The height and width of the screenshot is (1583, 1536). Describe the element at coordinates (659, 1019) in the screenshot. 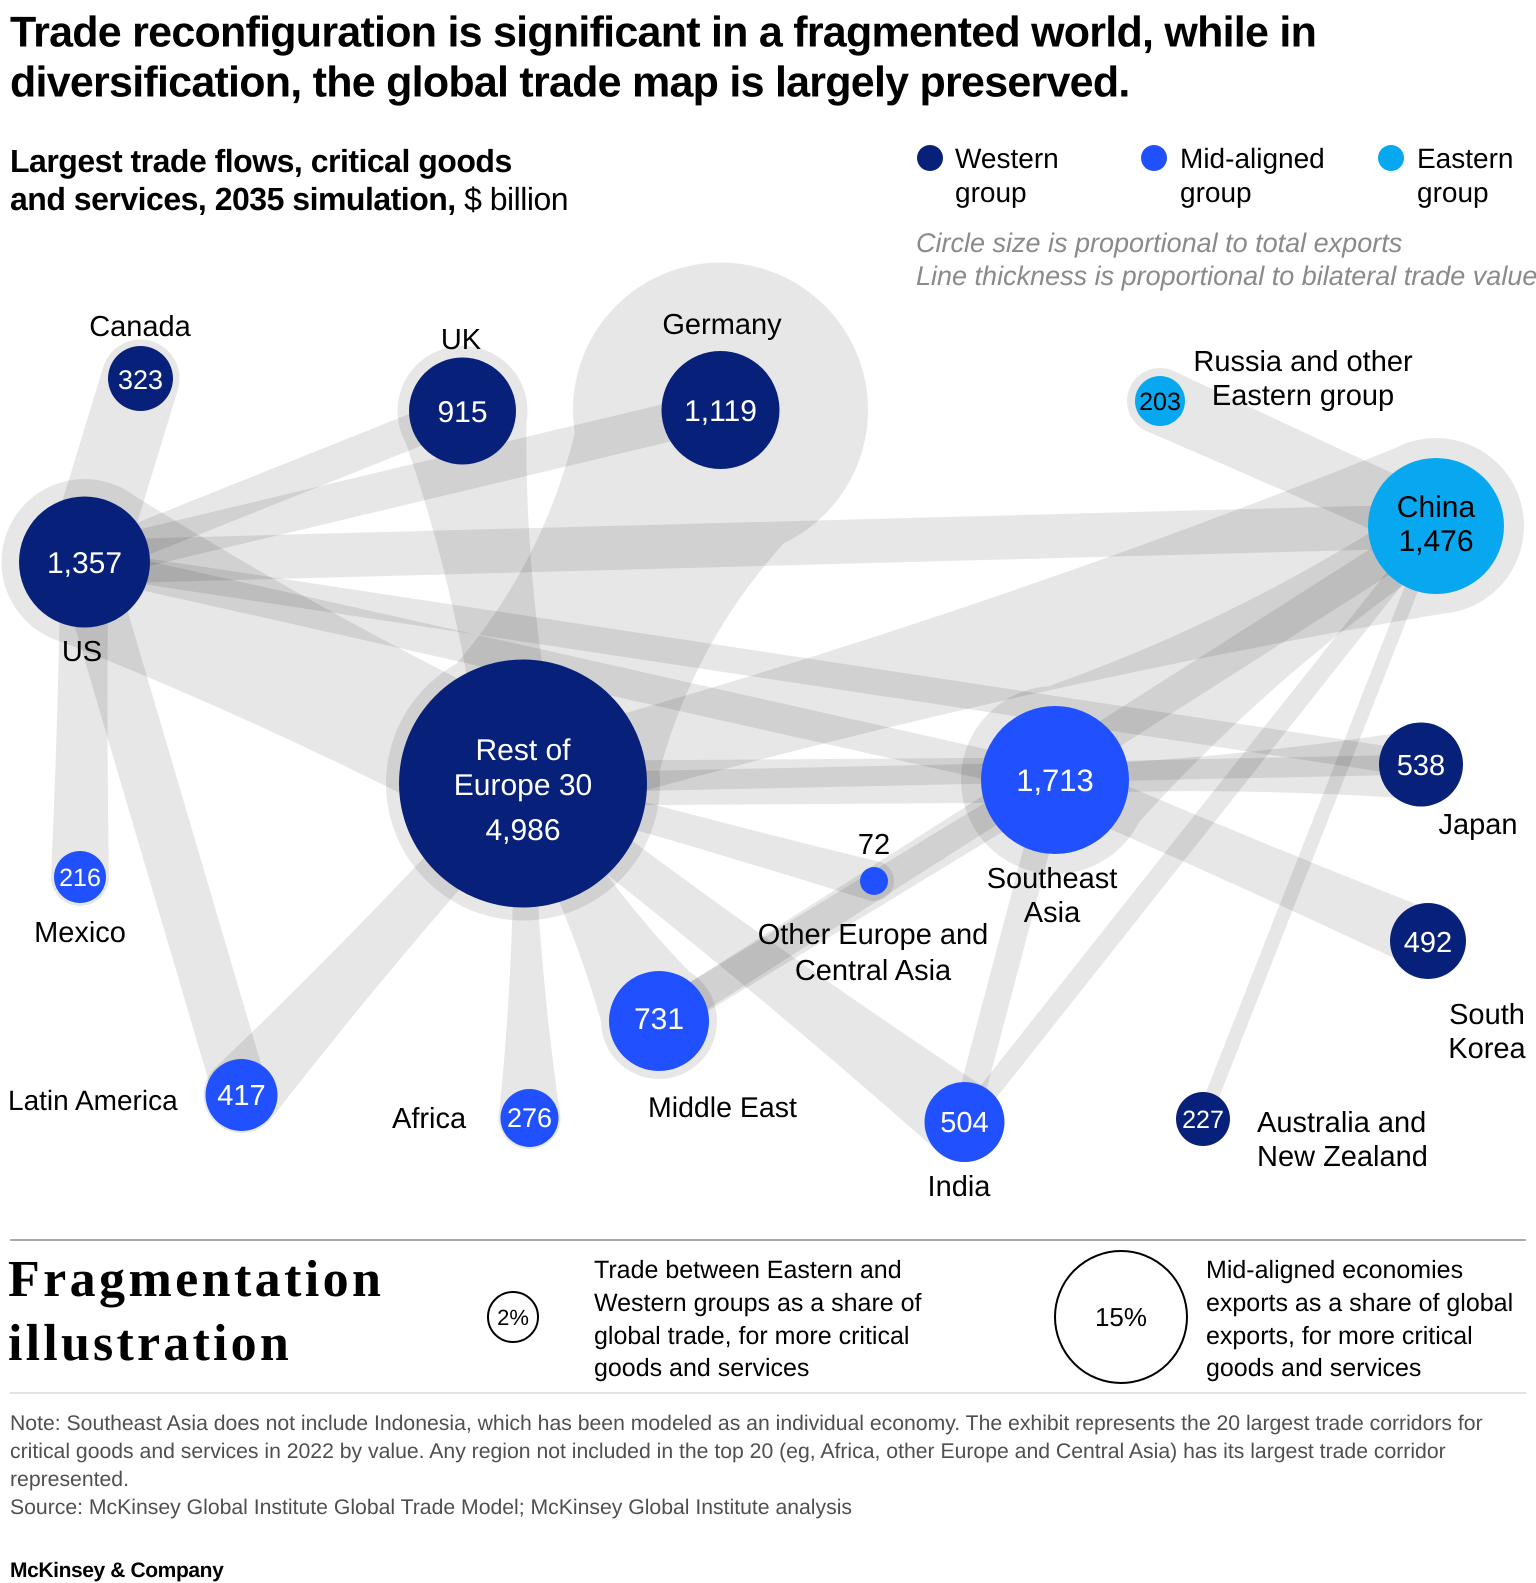

I see `svg-text: 731` at that location.